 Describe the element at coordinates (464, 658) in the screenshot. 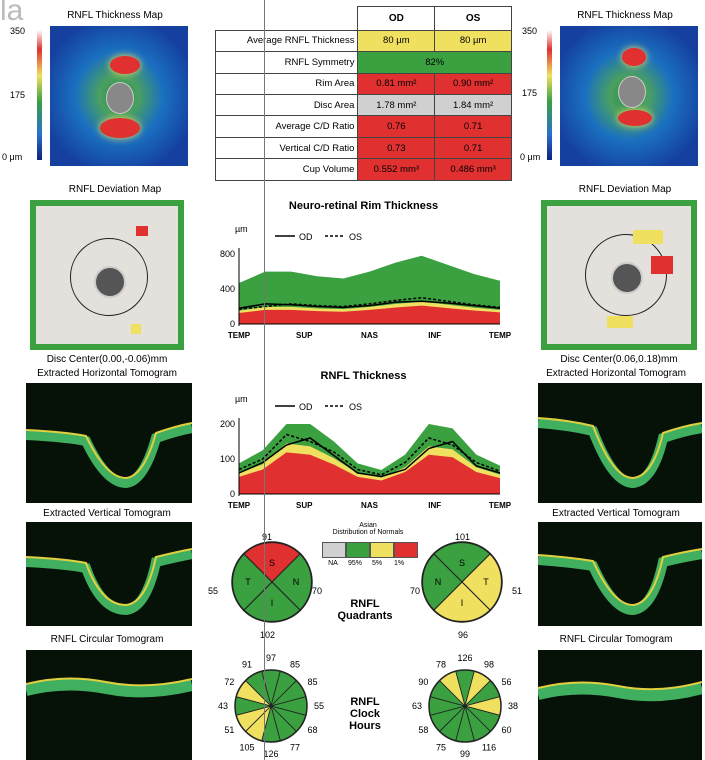

I see `clock-value: 126` at that location.